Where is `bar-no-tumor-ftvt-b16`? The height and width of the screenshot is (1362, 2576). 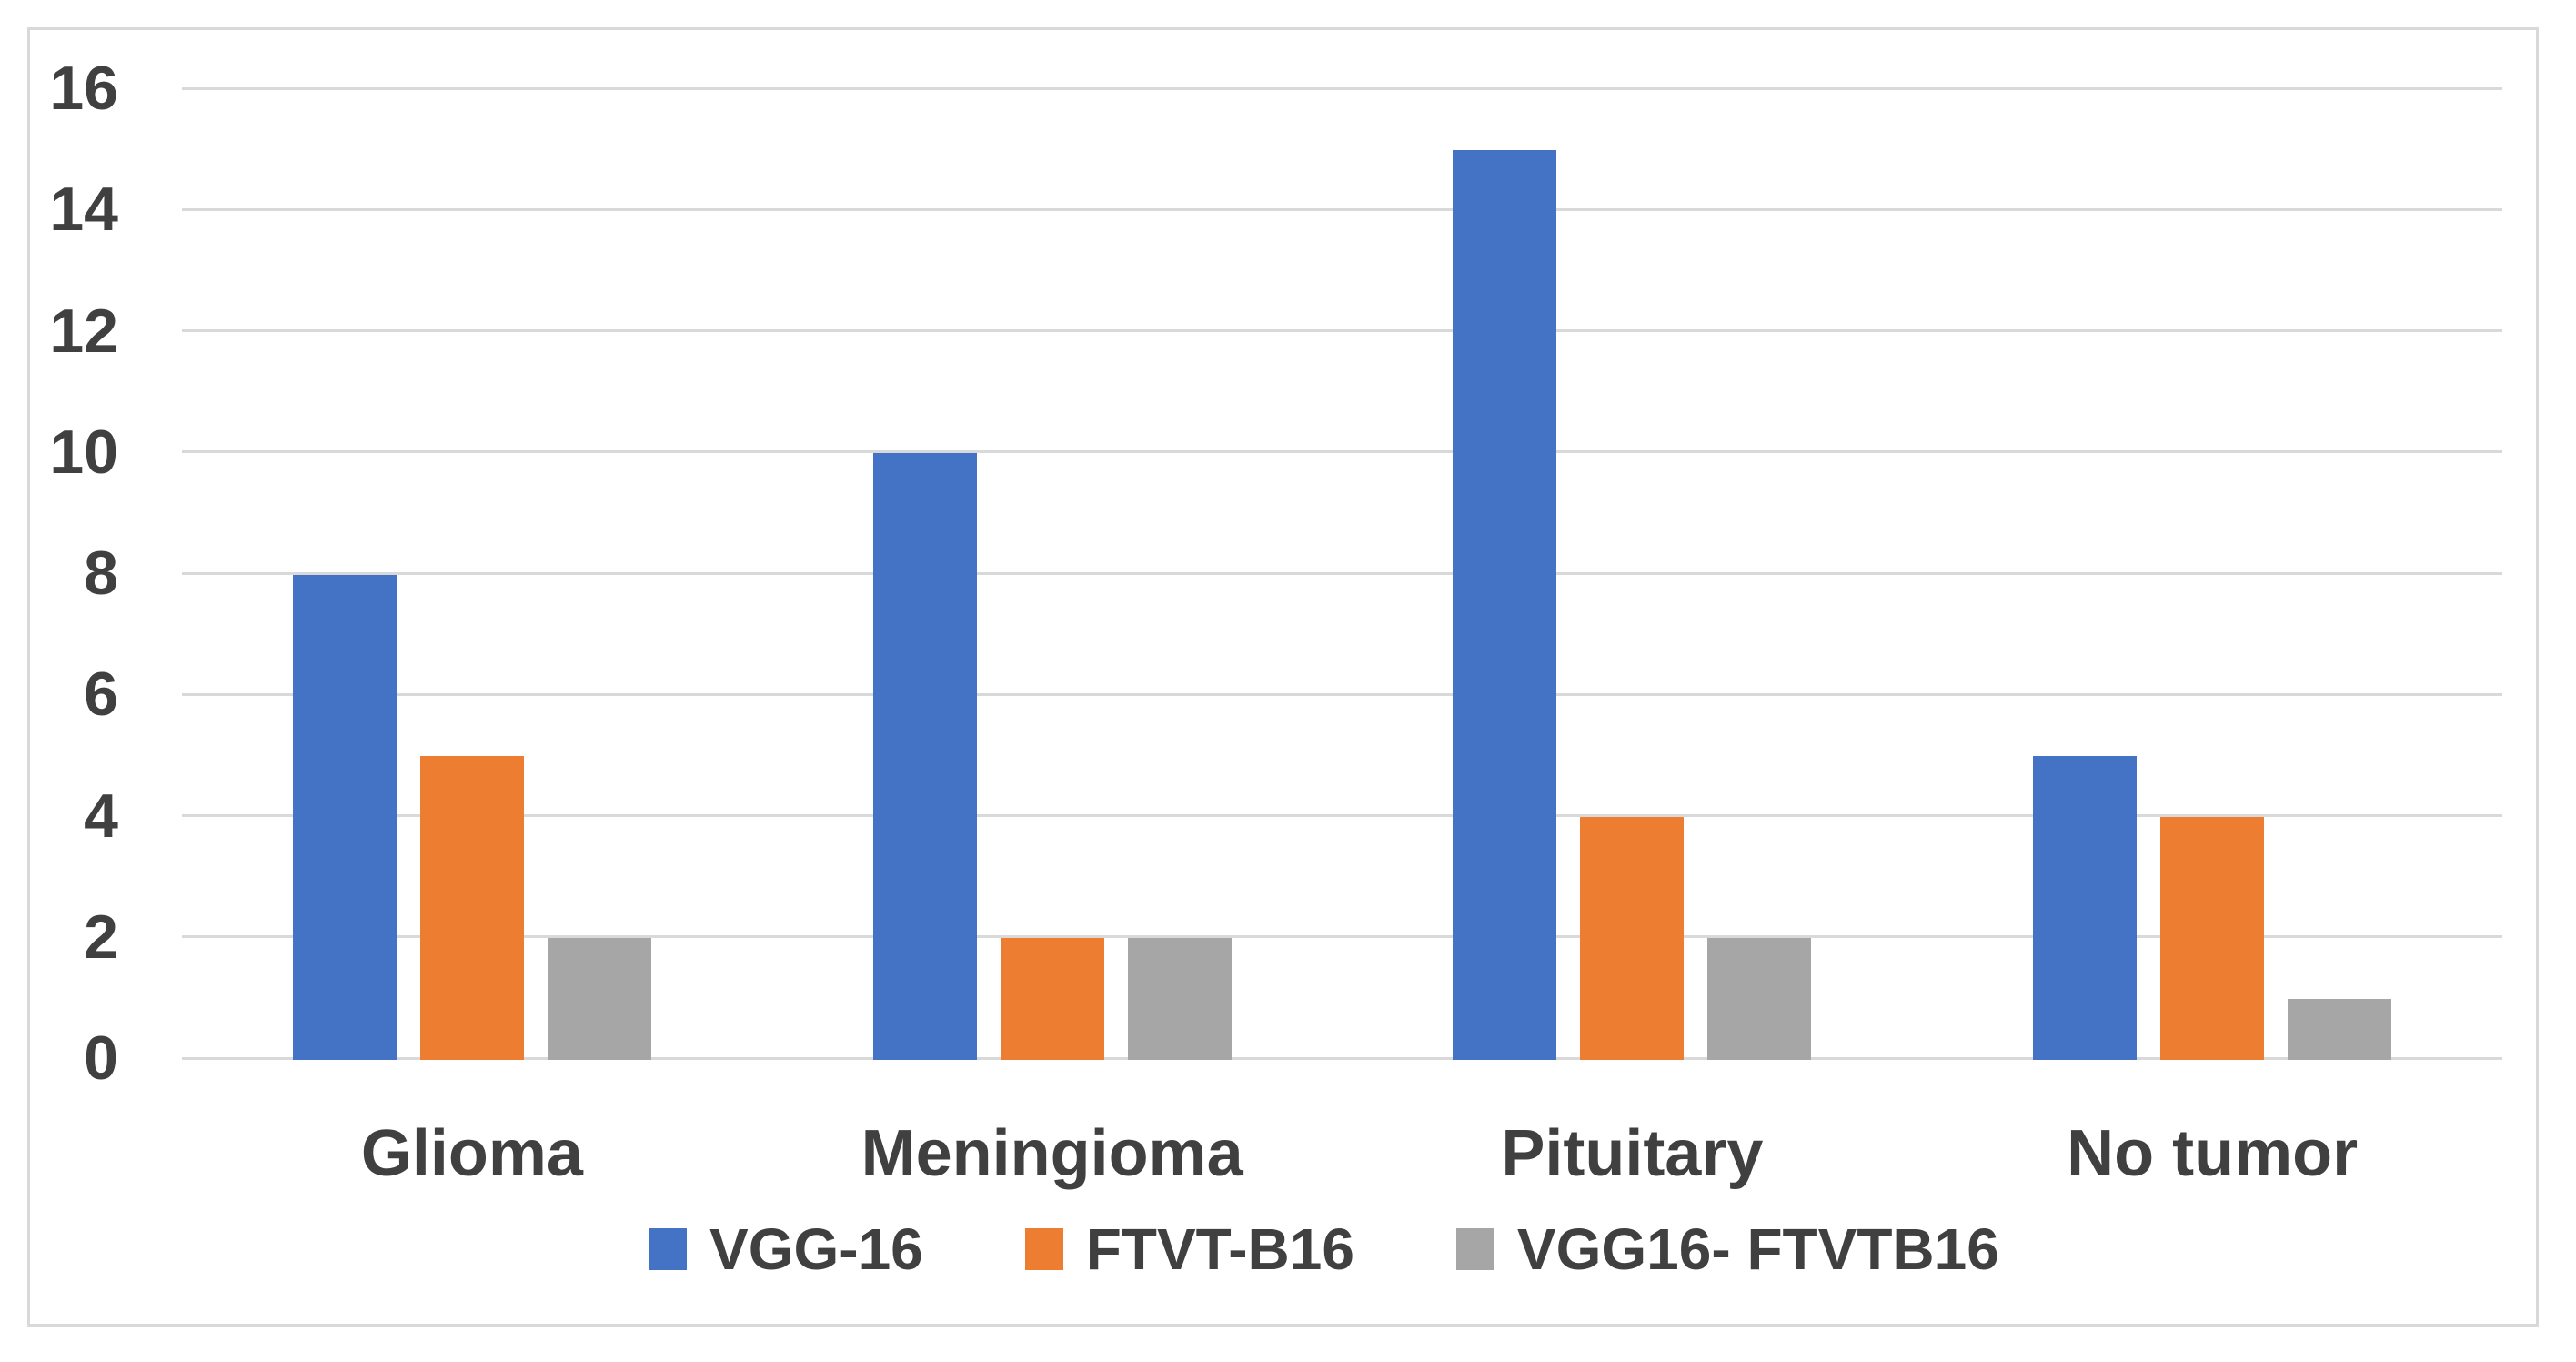 bar-no-tumor-ftvt-b16 is located at coordinates (2212, 938).